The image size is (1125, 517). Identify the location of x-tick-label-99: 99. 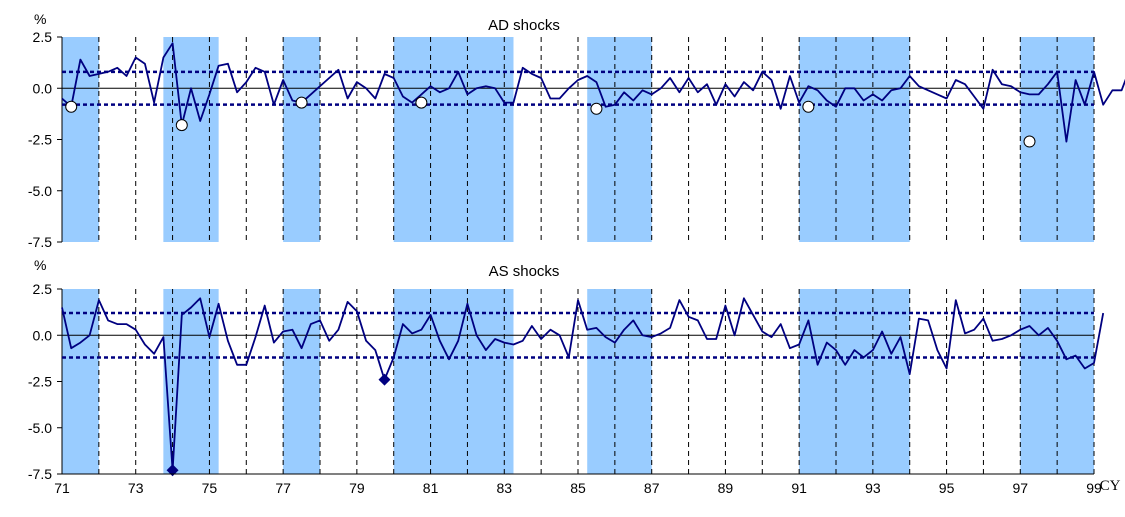
(1094, 488).